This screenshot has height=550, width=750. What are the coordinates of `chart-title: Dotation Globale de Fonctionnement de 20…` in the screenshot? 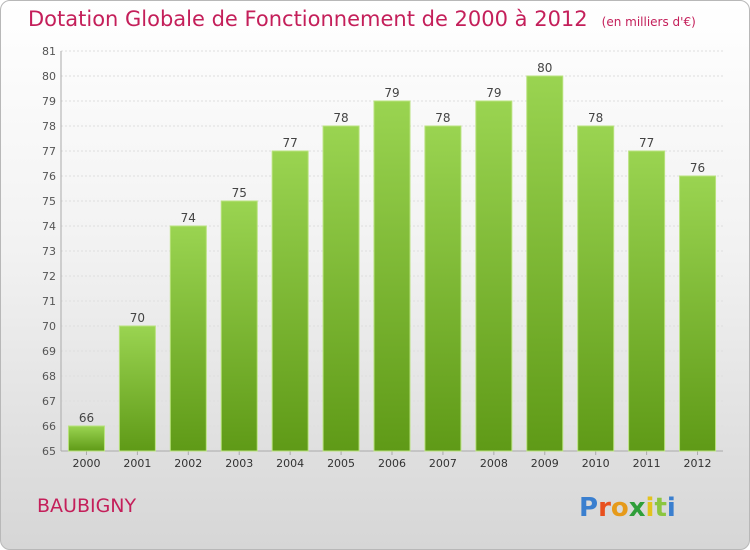 It's located at (308, 19).